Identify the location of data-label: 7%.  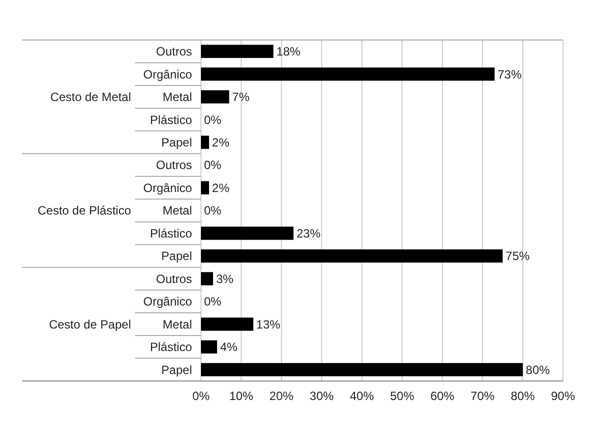
(241, 97).